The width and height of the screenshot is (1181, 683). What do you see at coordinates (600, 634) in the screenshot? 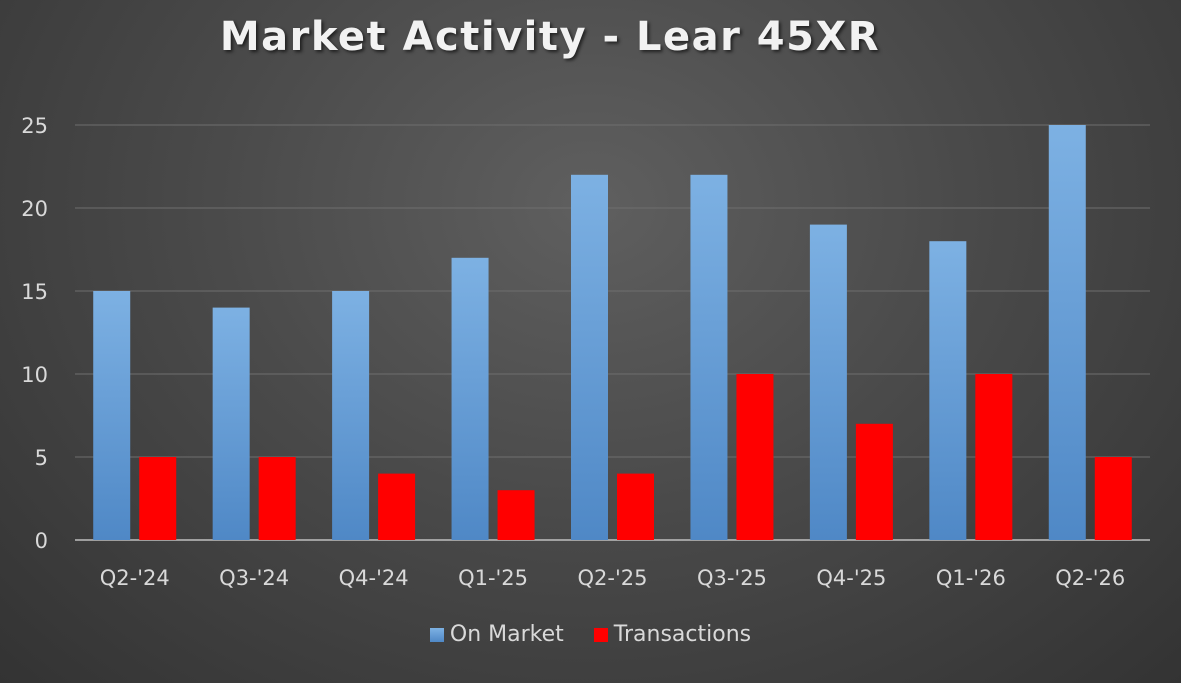
I see `legend-swatch-transactions` at bounding box center [600, 634].